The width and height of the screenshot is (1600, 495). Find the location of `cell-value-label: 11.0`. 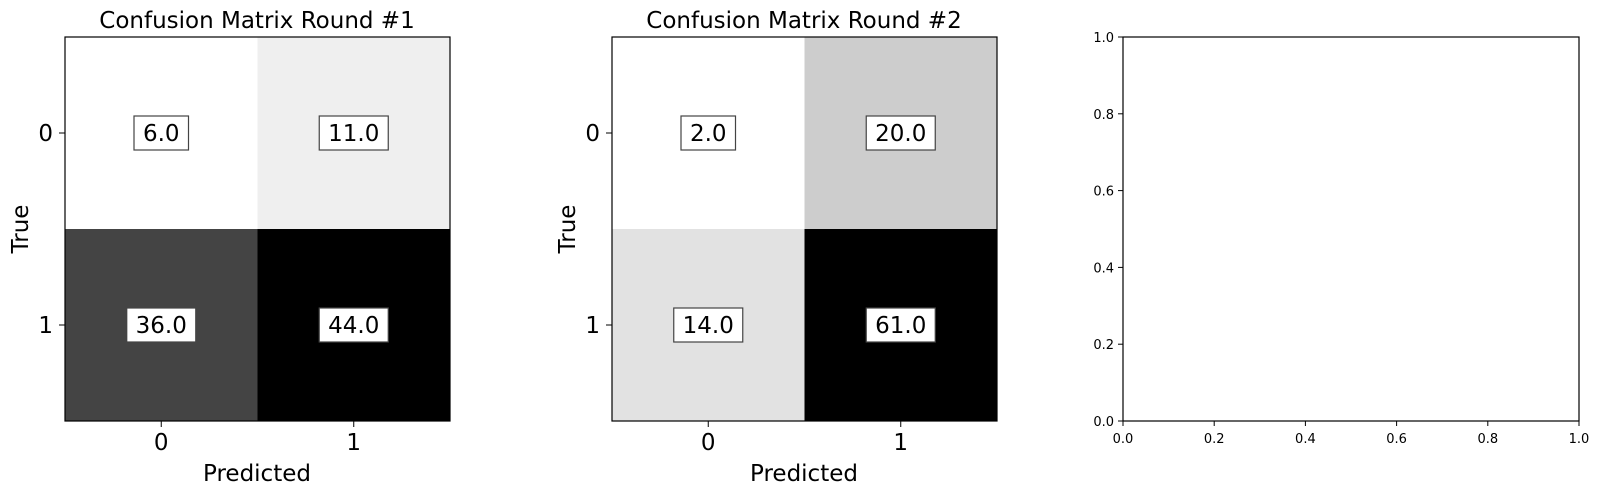

cell-value-label: 11.0 is located at coordinates (353, 134).